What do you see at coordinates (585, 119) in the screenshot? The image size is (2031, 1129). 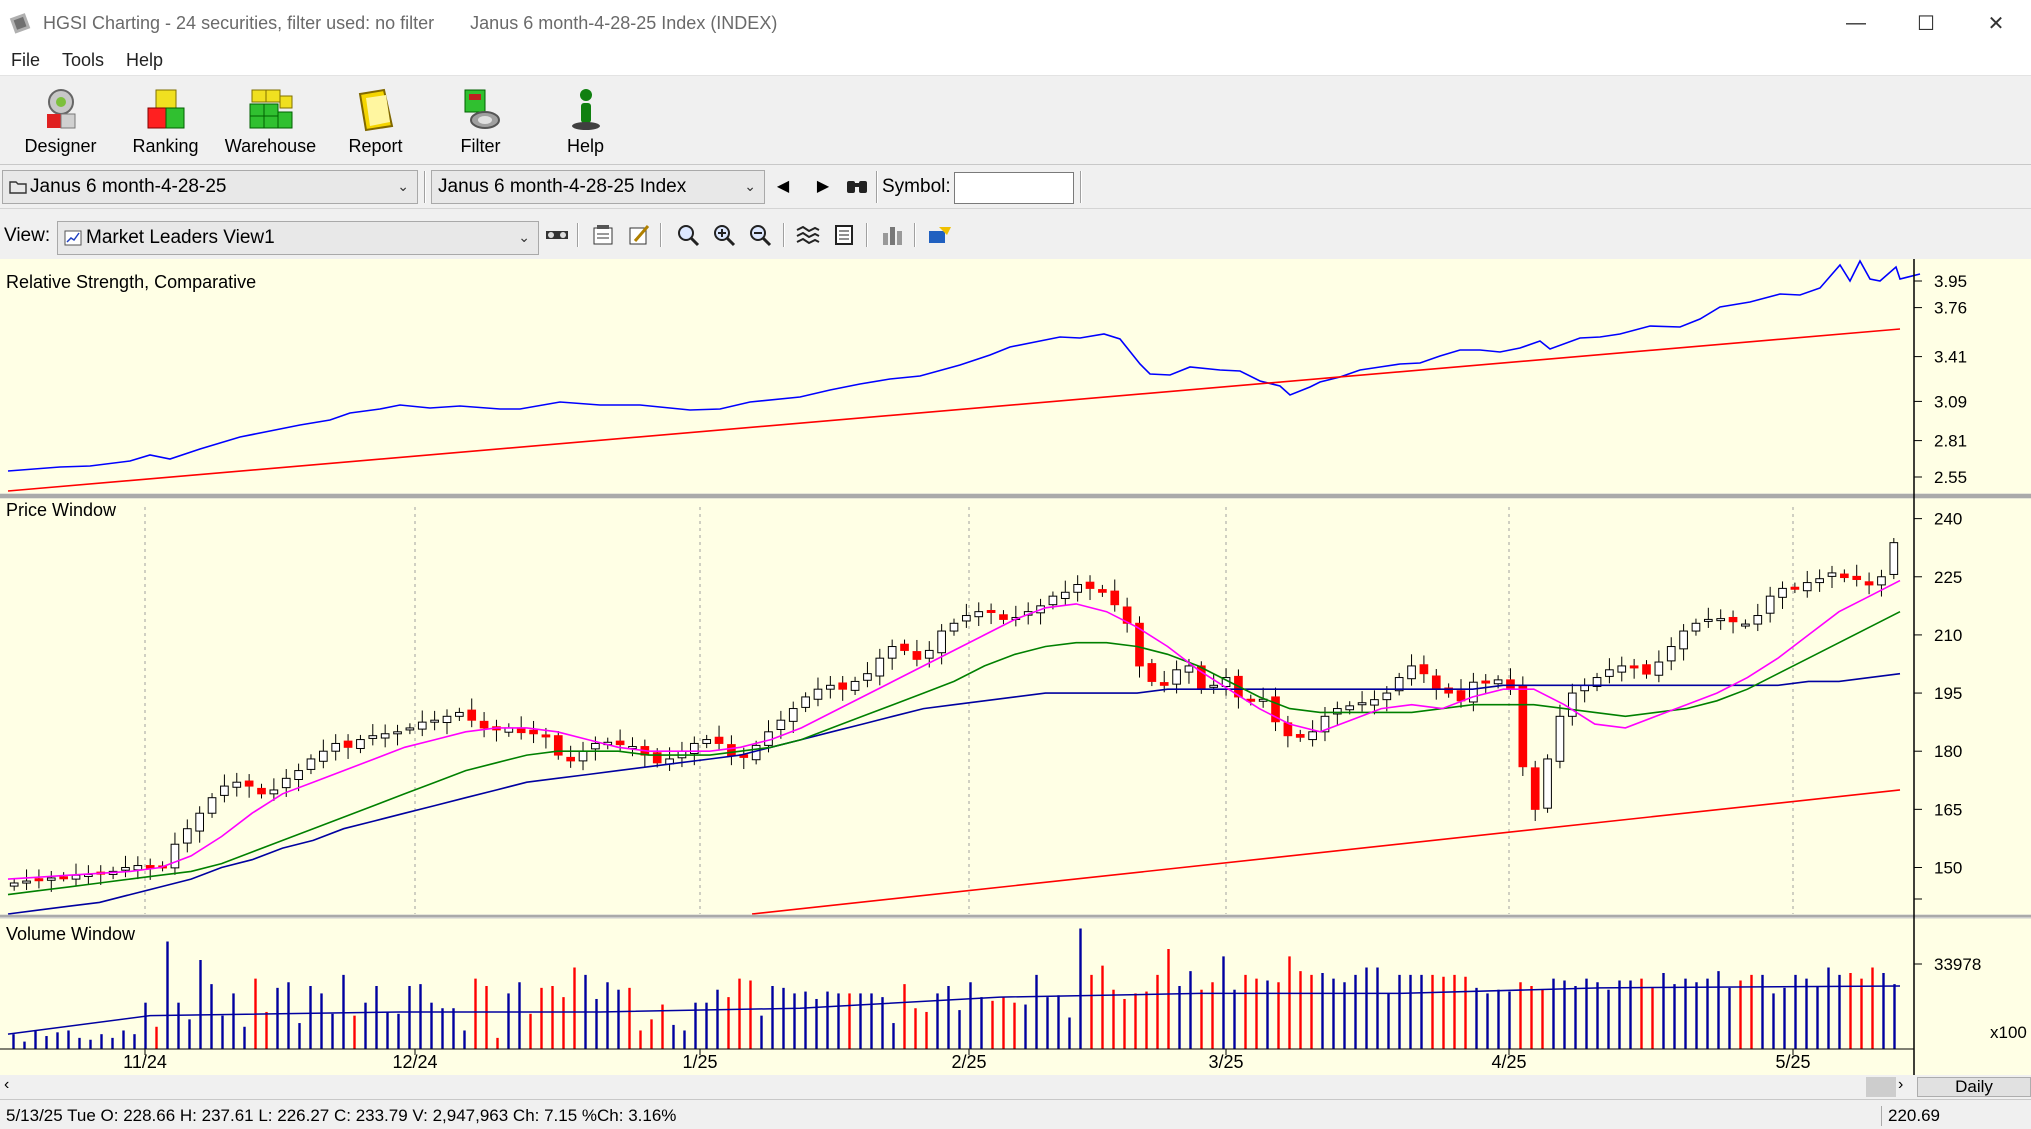 I see `help-button: Help` at bounding box center [585, 119].